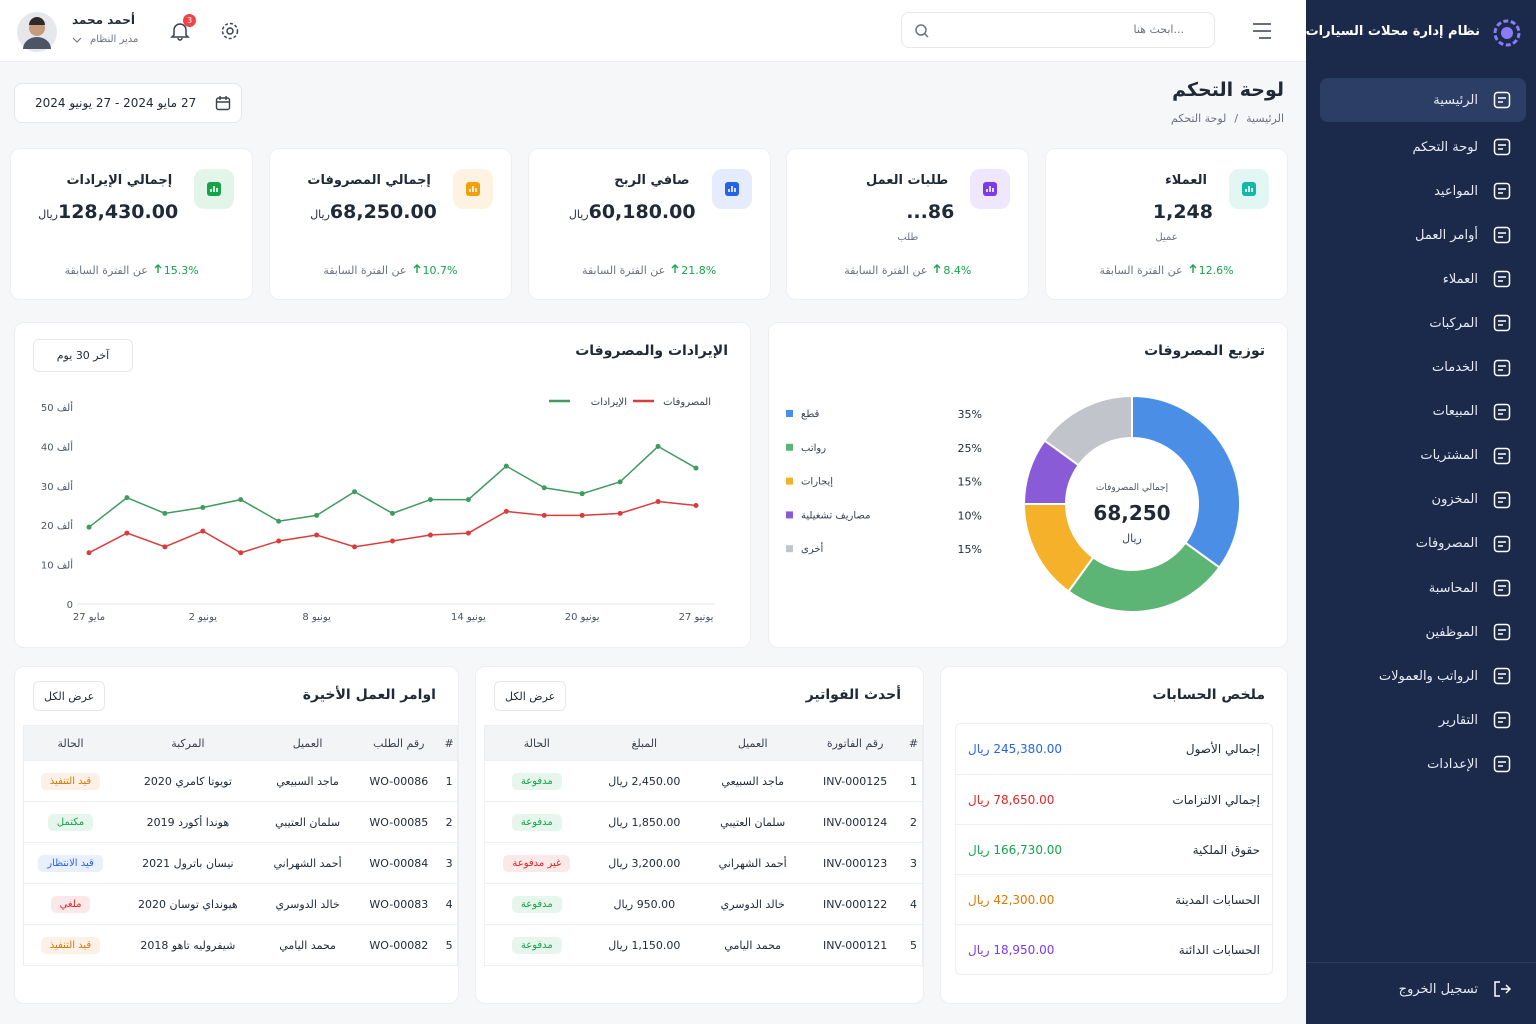  What do you see at coordinates (1421, 962) in the screenshot?
I see `divider` at bounding box center [1421, 962].